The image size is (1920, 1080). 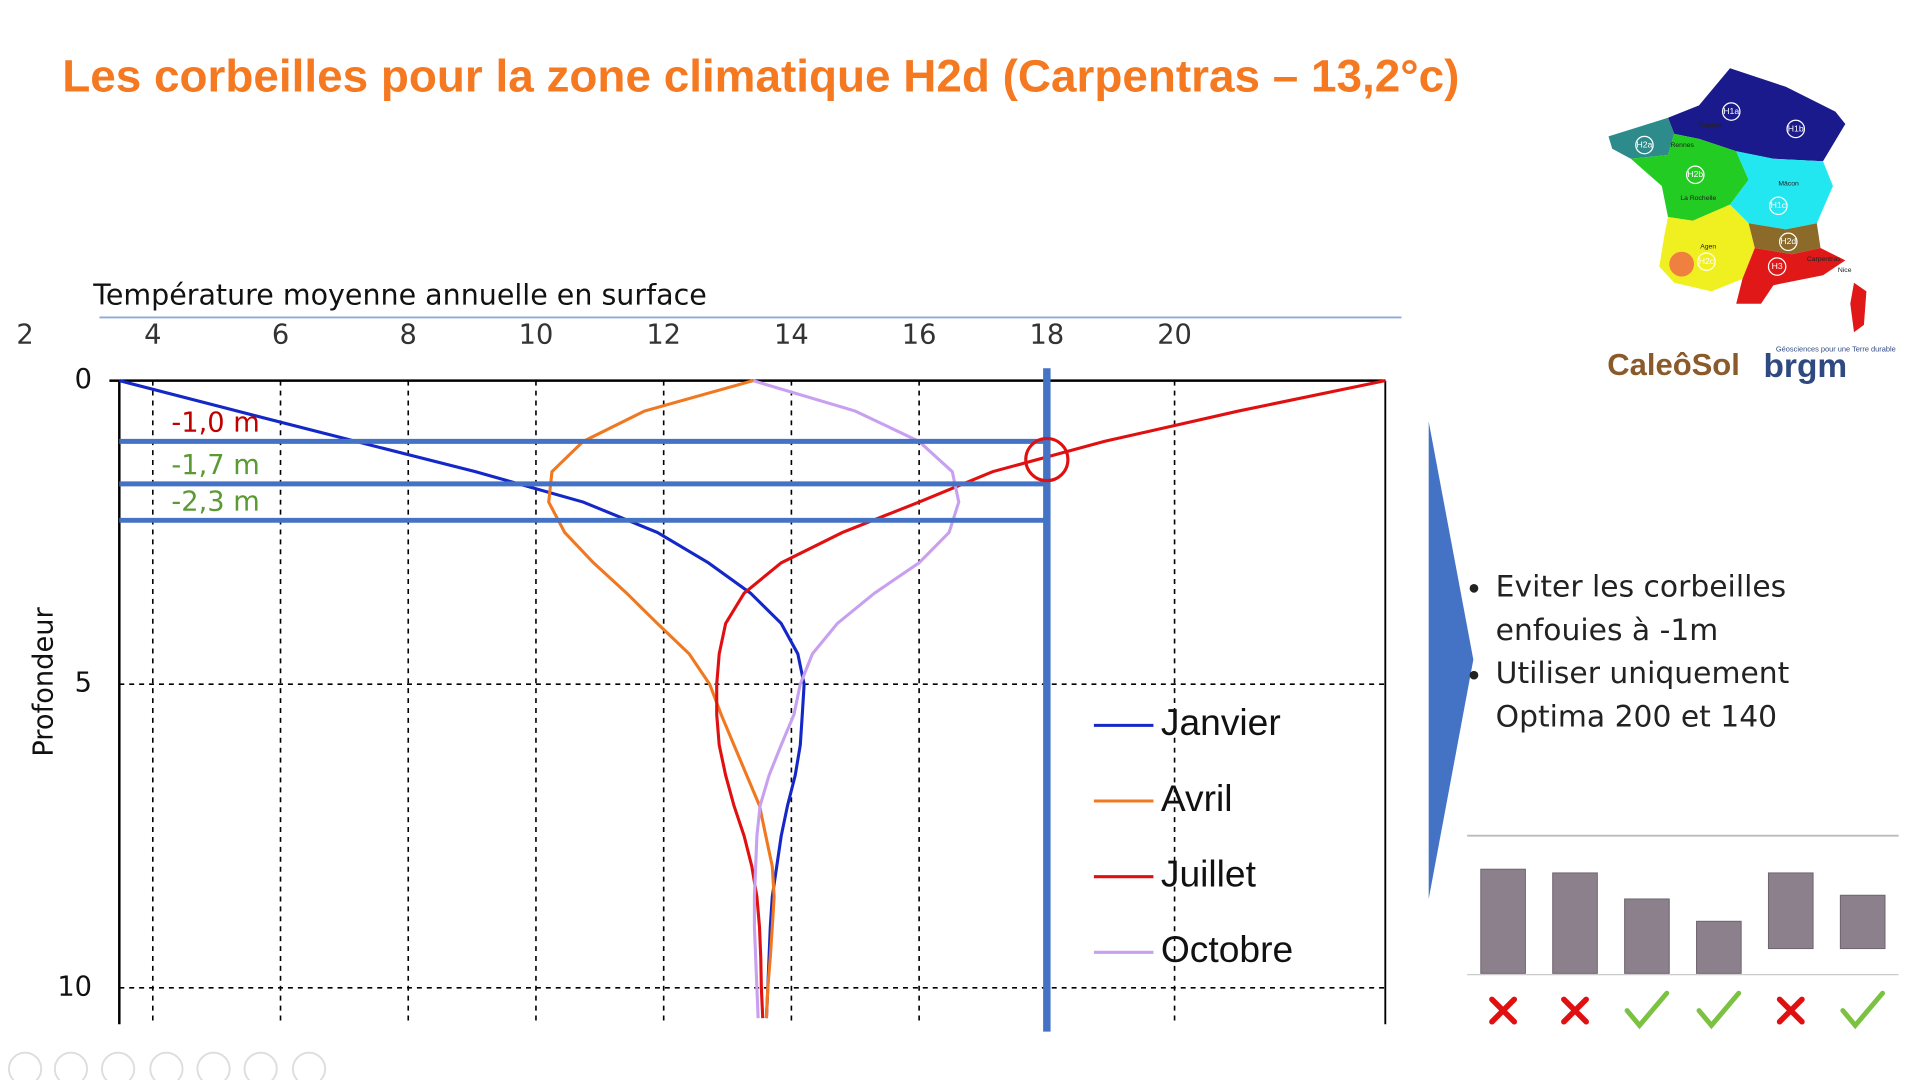 What do you see at coordinates (83, 379) in the screenshot?
I see `y-tick-label: 0` at bounding box center [83, 379].